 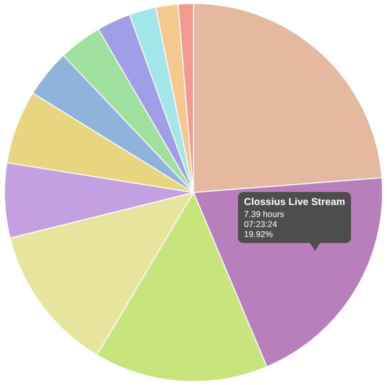 I want to click on text: 19.92%, so click(x=259, y=234).